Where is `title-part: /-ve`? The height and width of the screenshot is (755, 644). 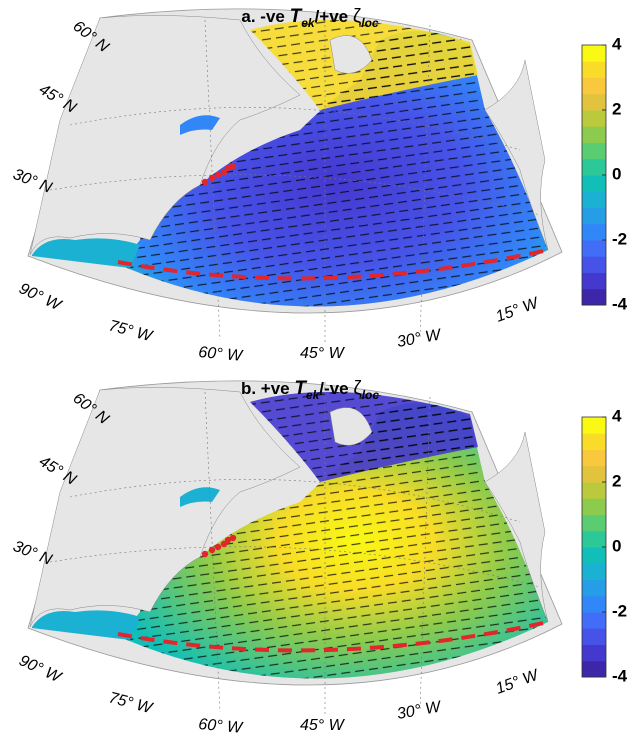 title-part: /-ve is located at coordinates (336, 388).